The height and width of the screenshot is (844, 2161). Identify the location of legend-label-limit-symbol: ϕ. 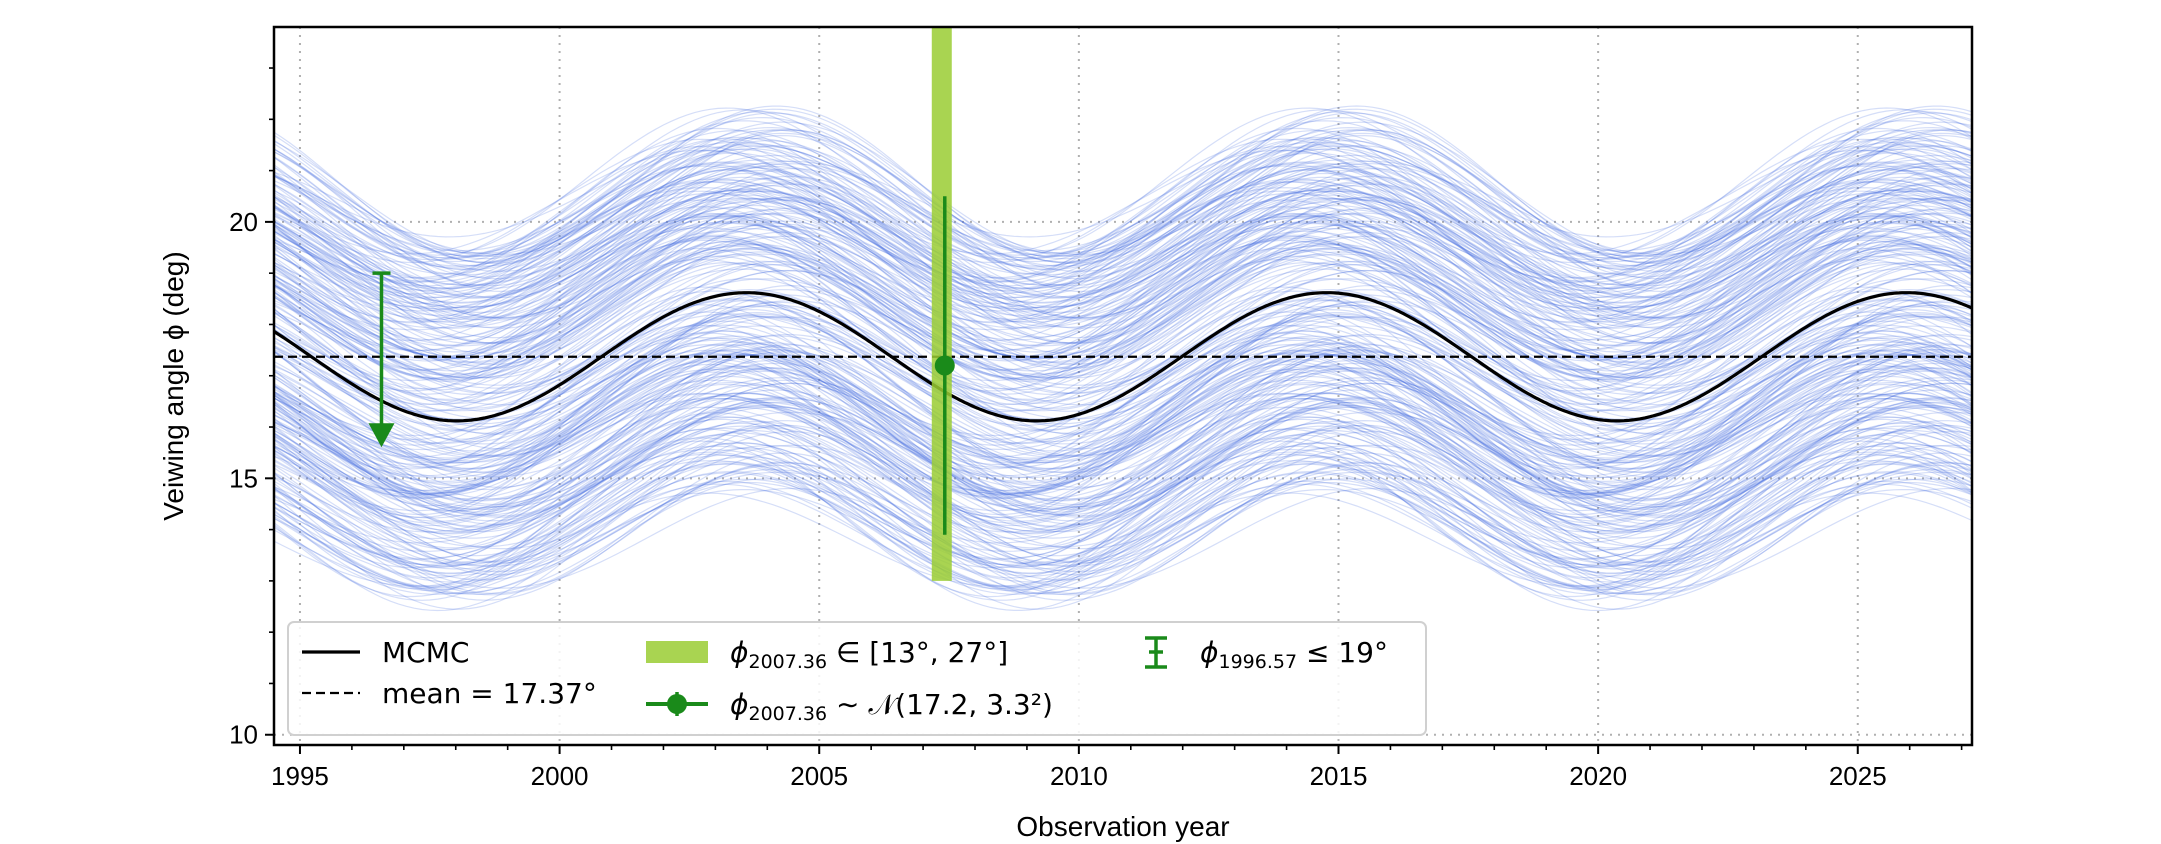
(1209, 652).